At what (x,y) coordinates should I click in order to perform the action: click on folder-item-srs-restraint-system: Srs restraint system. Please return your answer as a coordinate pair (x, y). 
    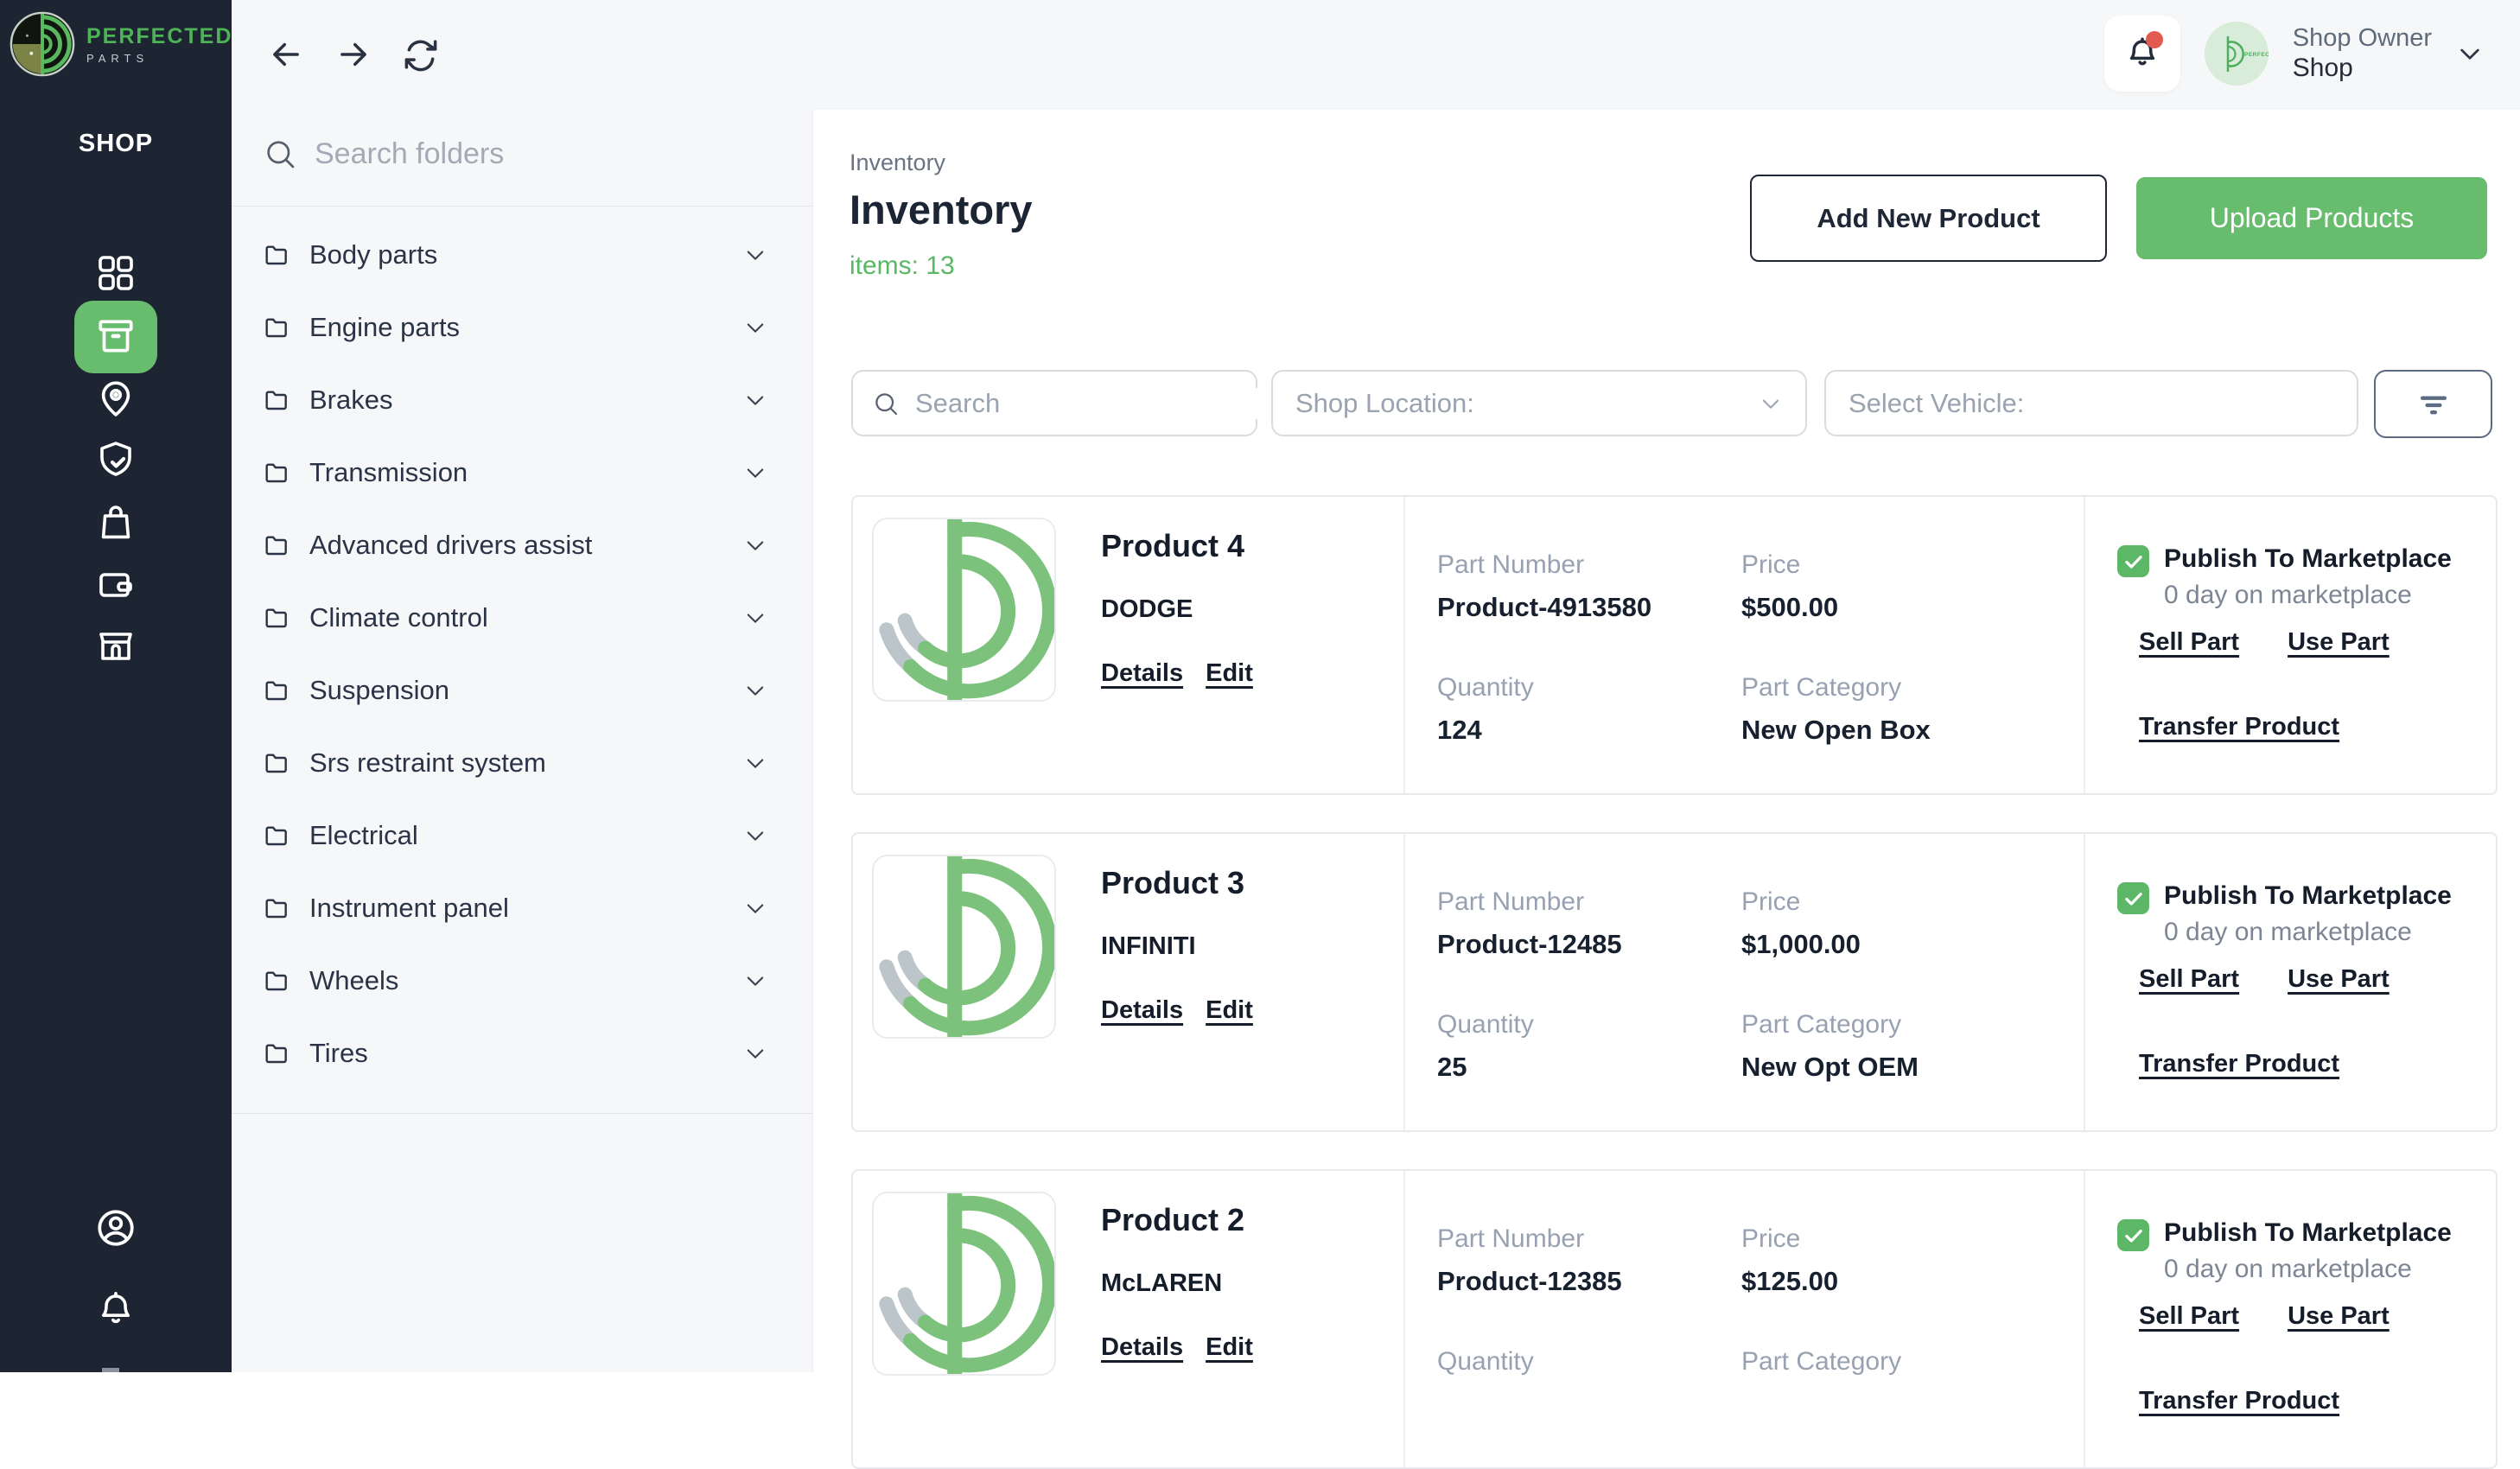
    Looking at the image, I should click on (515, 763).